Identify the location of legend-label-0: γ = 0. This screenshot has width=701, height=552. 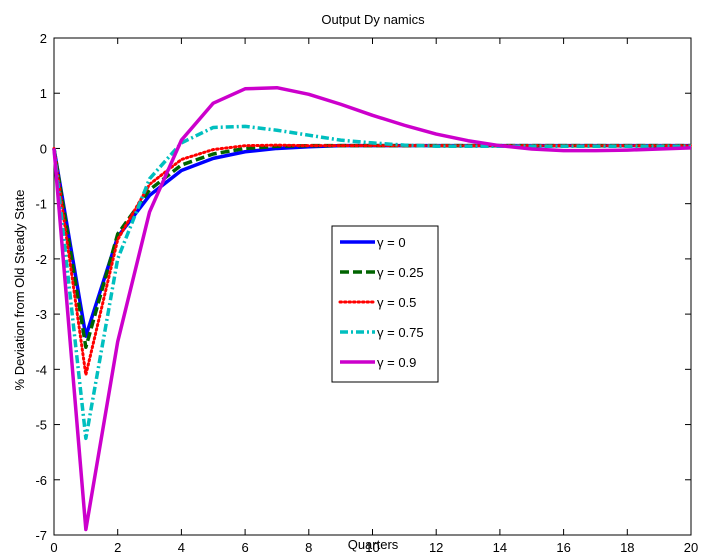
(391, 242).